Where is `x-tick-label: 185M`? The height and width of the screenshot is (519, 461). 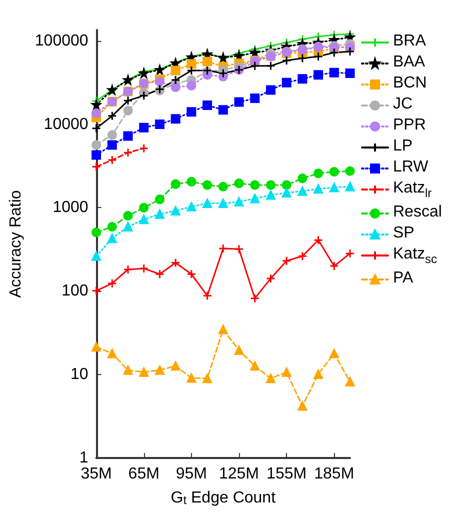 x-tick-label: 185M is located at coordinates (334, 474).